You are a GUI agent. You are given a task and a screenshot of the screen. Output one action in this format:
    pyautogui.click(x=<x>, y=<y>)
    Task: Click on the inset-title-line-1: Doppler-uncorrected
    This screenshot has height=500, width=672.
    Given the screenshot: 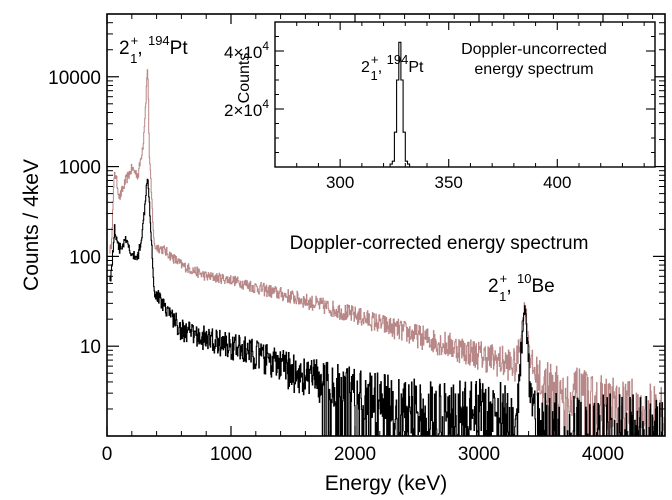 What is the action you would take?
    pyautogui.click(x=534, y=49)
    